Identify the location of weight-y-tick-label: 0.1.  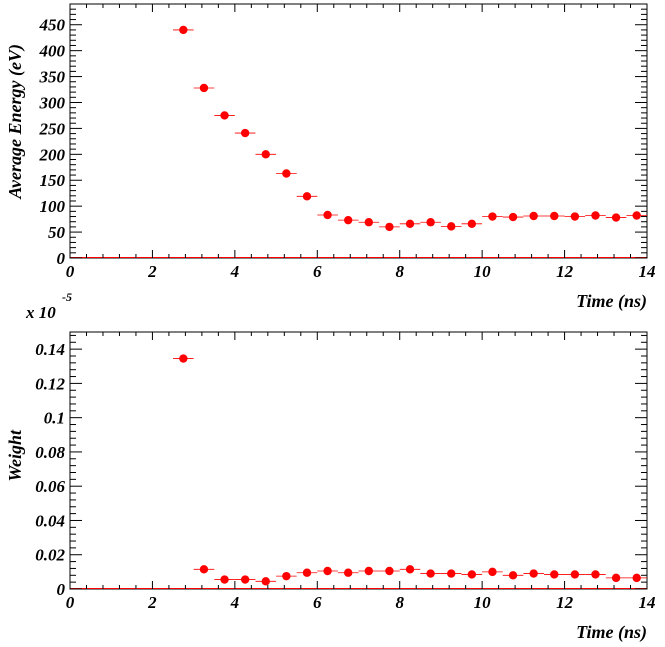
(54, 418).